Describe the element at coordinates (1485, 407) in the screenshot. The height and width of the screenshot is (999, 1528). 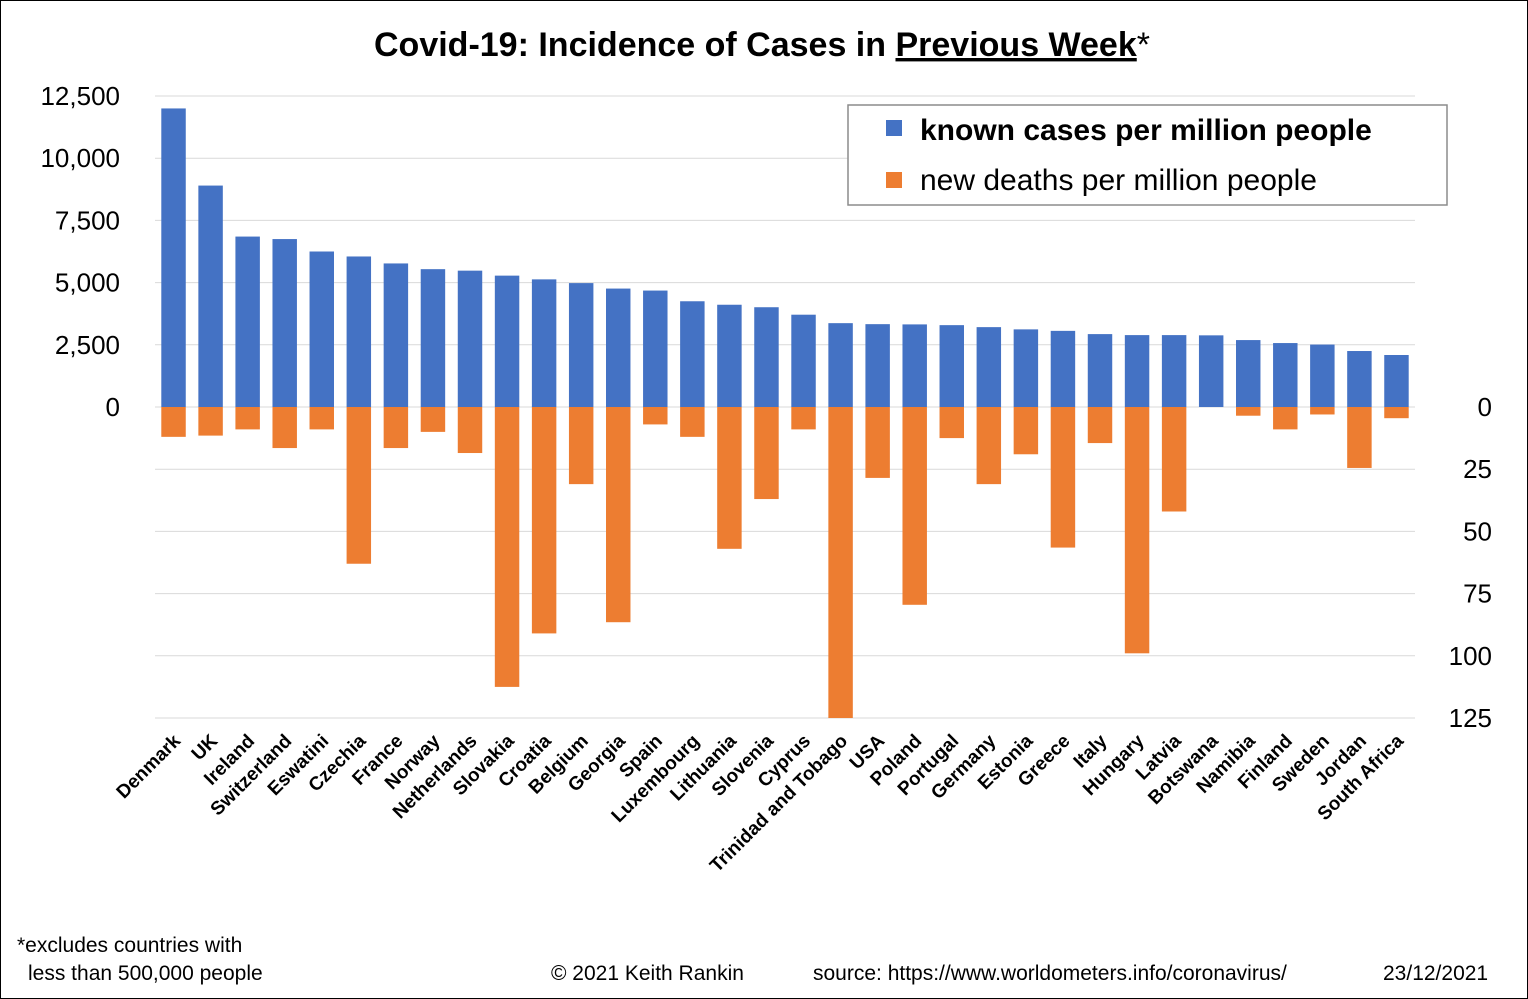
I see `right-tick-label: 0` at that location.